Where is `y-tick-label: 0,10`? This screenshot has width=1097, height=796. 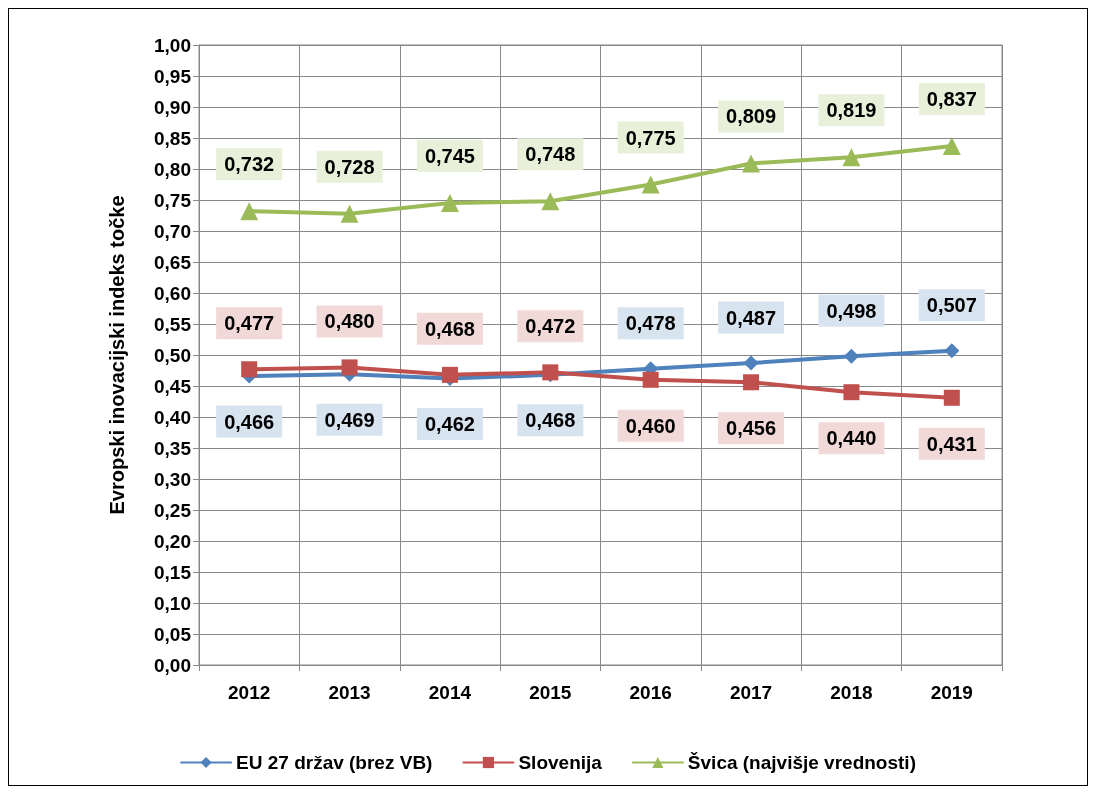 y-tick-label: 0,10 is located at coordinates (172, 603).